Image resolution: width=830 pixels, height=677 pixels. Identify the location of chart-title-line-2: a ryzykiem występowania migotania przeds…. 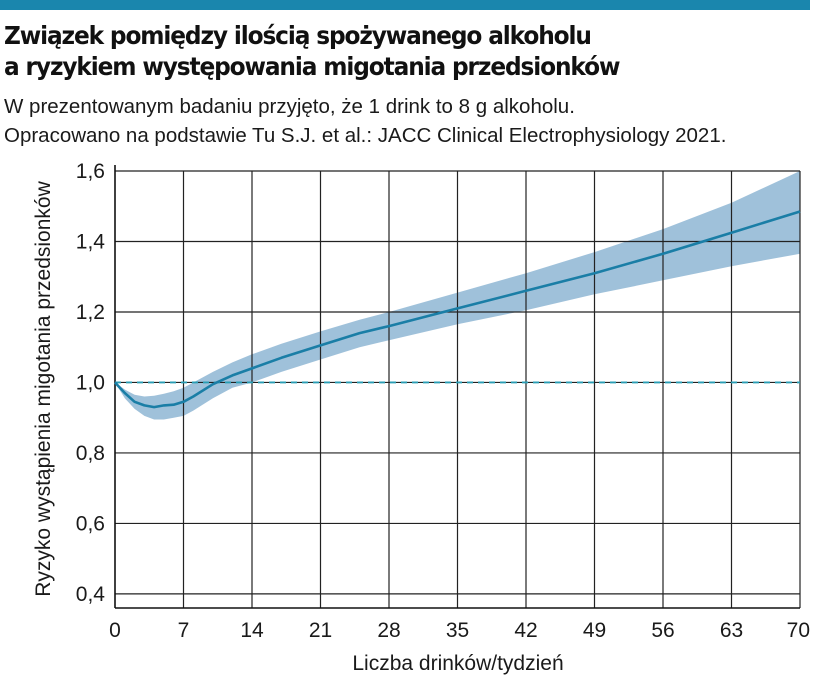
(312, 66).